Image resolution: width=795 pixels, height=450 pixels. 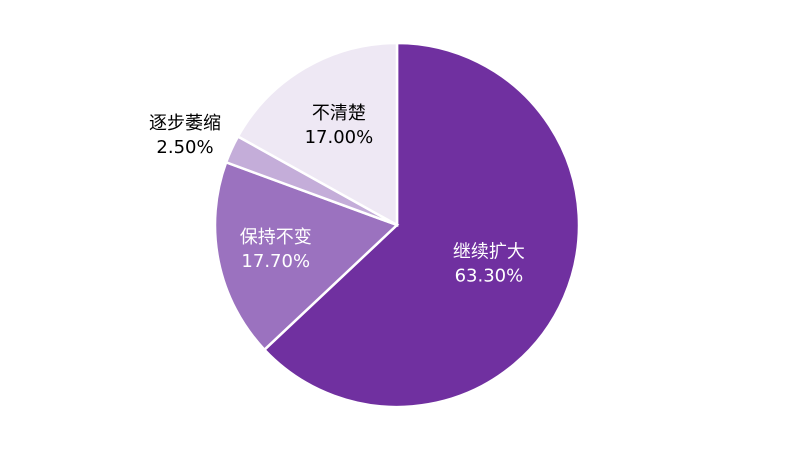 I want to click on slice-value-label-4: 17.00%, so click(x=339, y=137).